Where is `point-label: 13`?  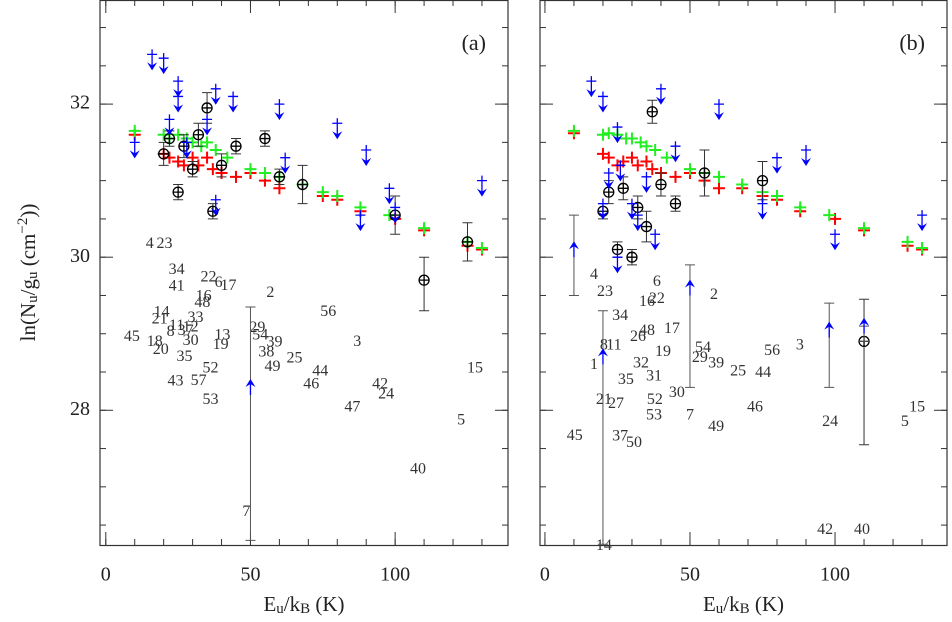
point-label: 13 is located at coordinates (222, 335).